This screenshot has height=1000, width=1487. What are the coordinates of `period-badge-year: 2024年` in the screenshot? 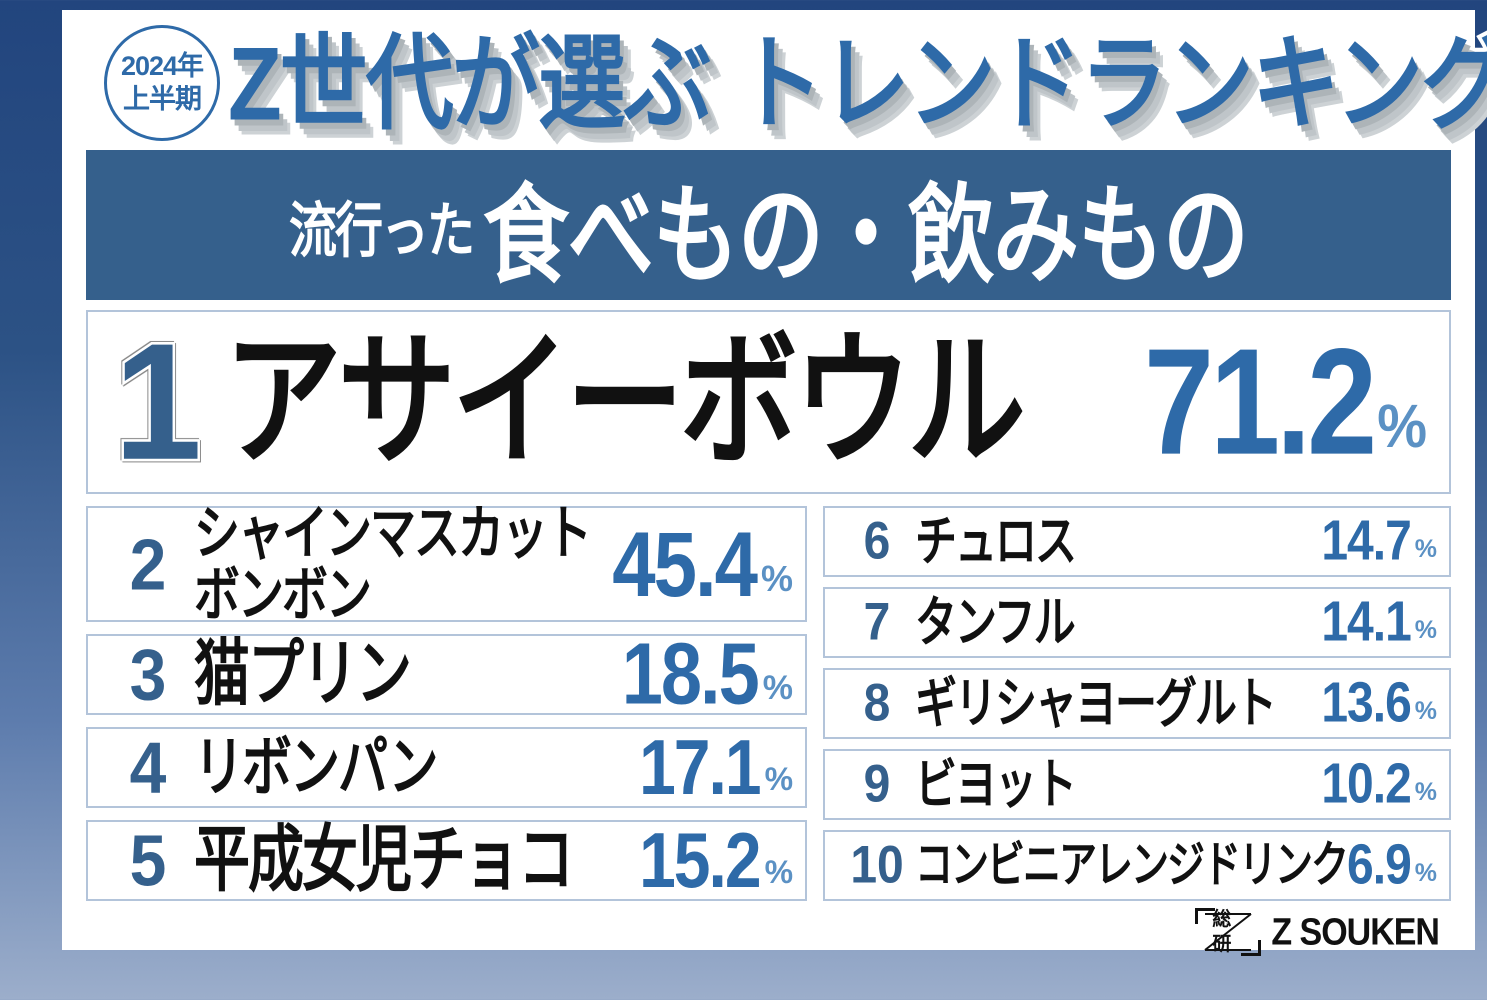 It's located at (162, 66).